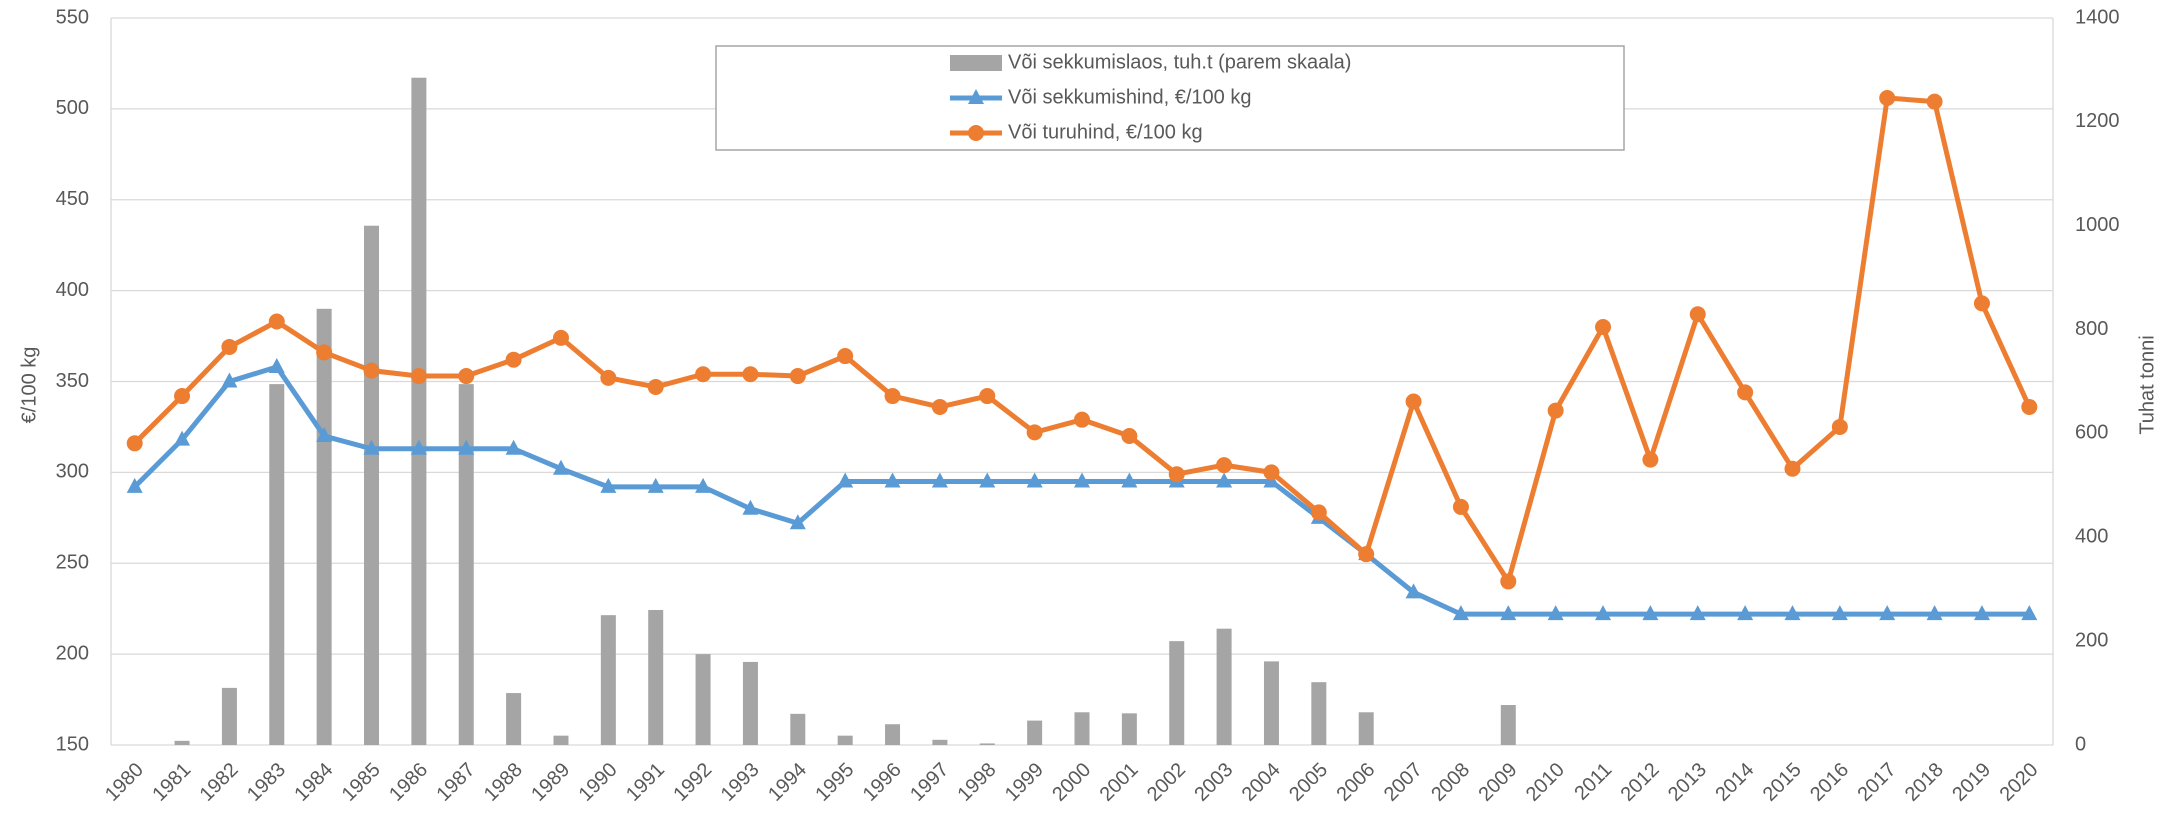  Describe the element at coordinates (2097, 17) in the screenshot. I see `y2-tick-label: 1400` at that location.